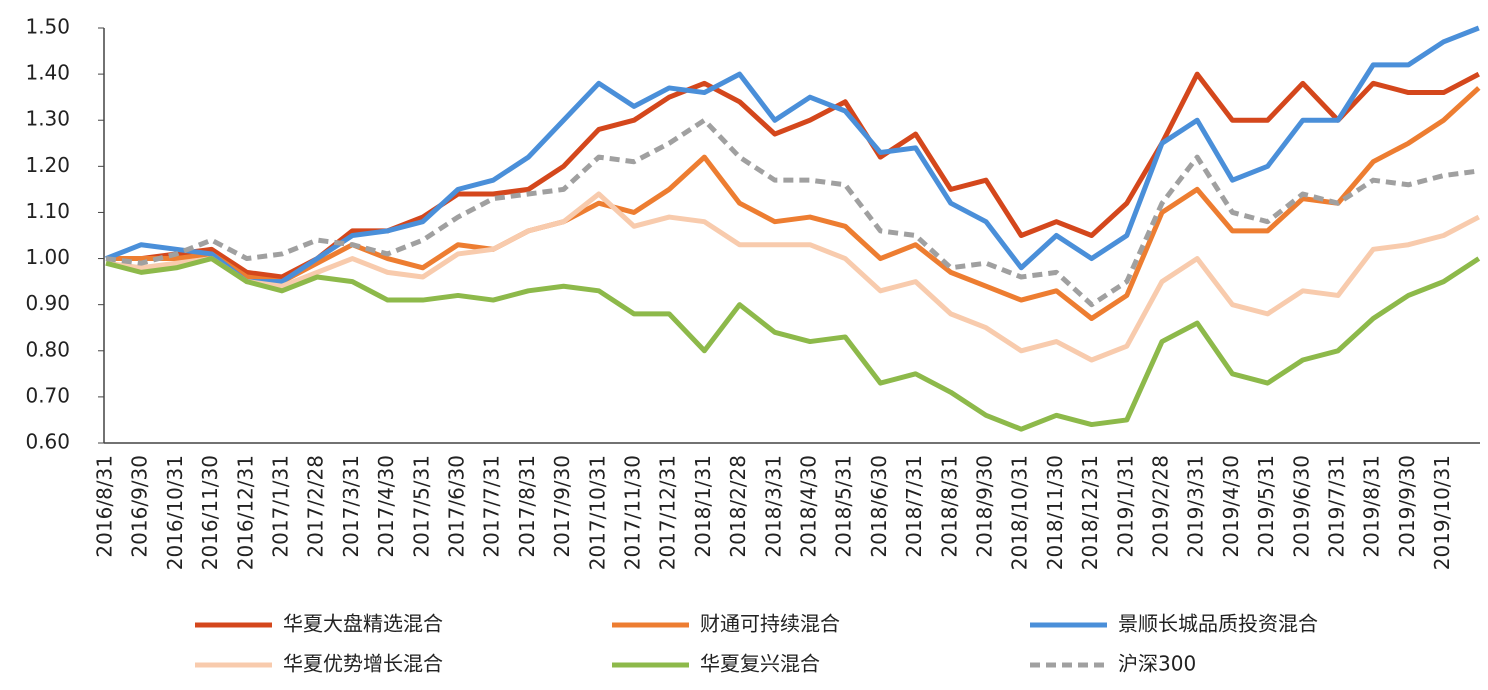 The image size is (1488, 690). I want to click on x-tick-label: 2017/5/31, so click(421, 506).